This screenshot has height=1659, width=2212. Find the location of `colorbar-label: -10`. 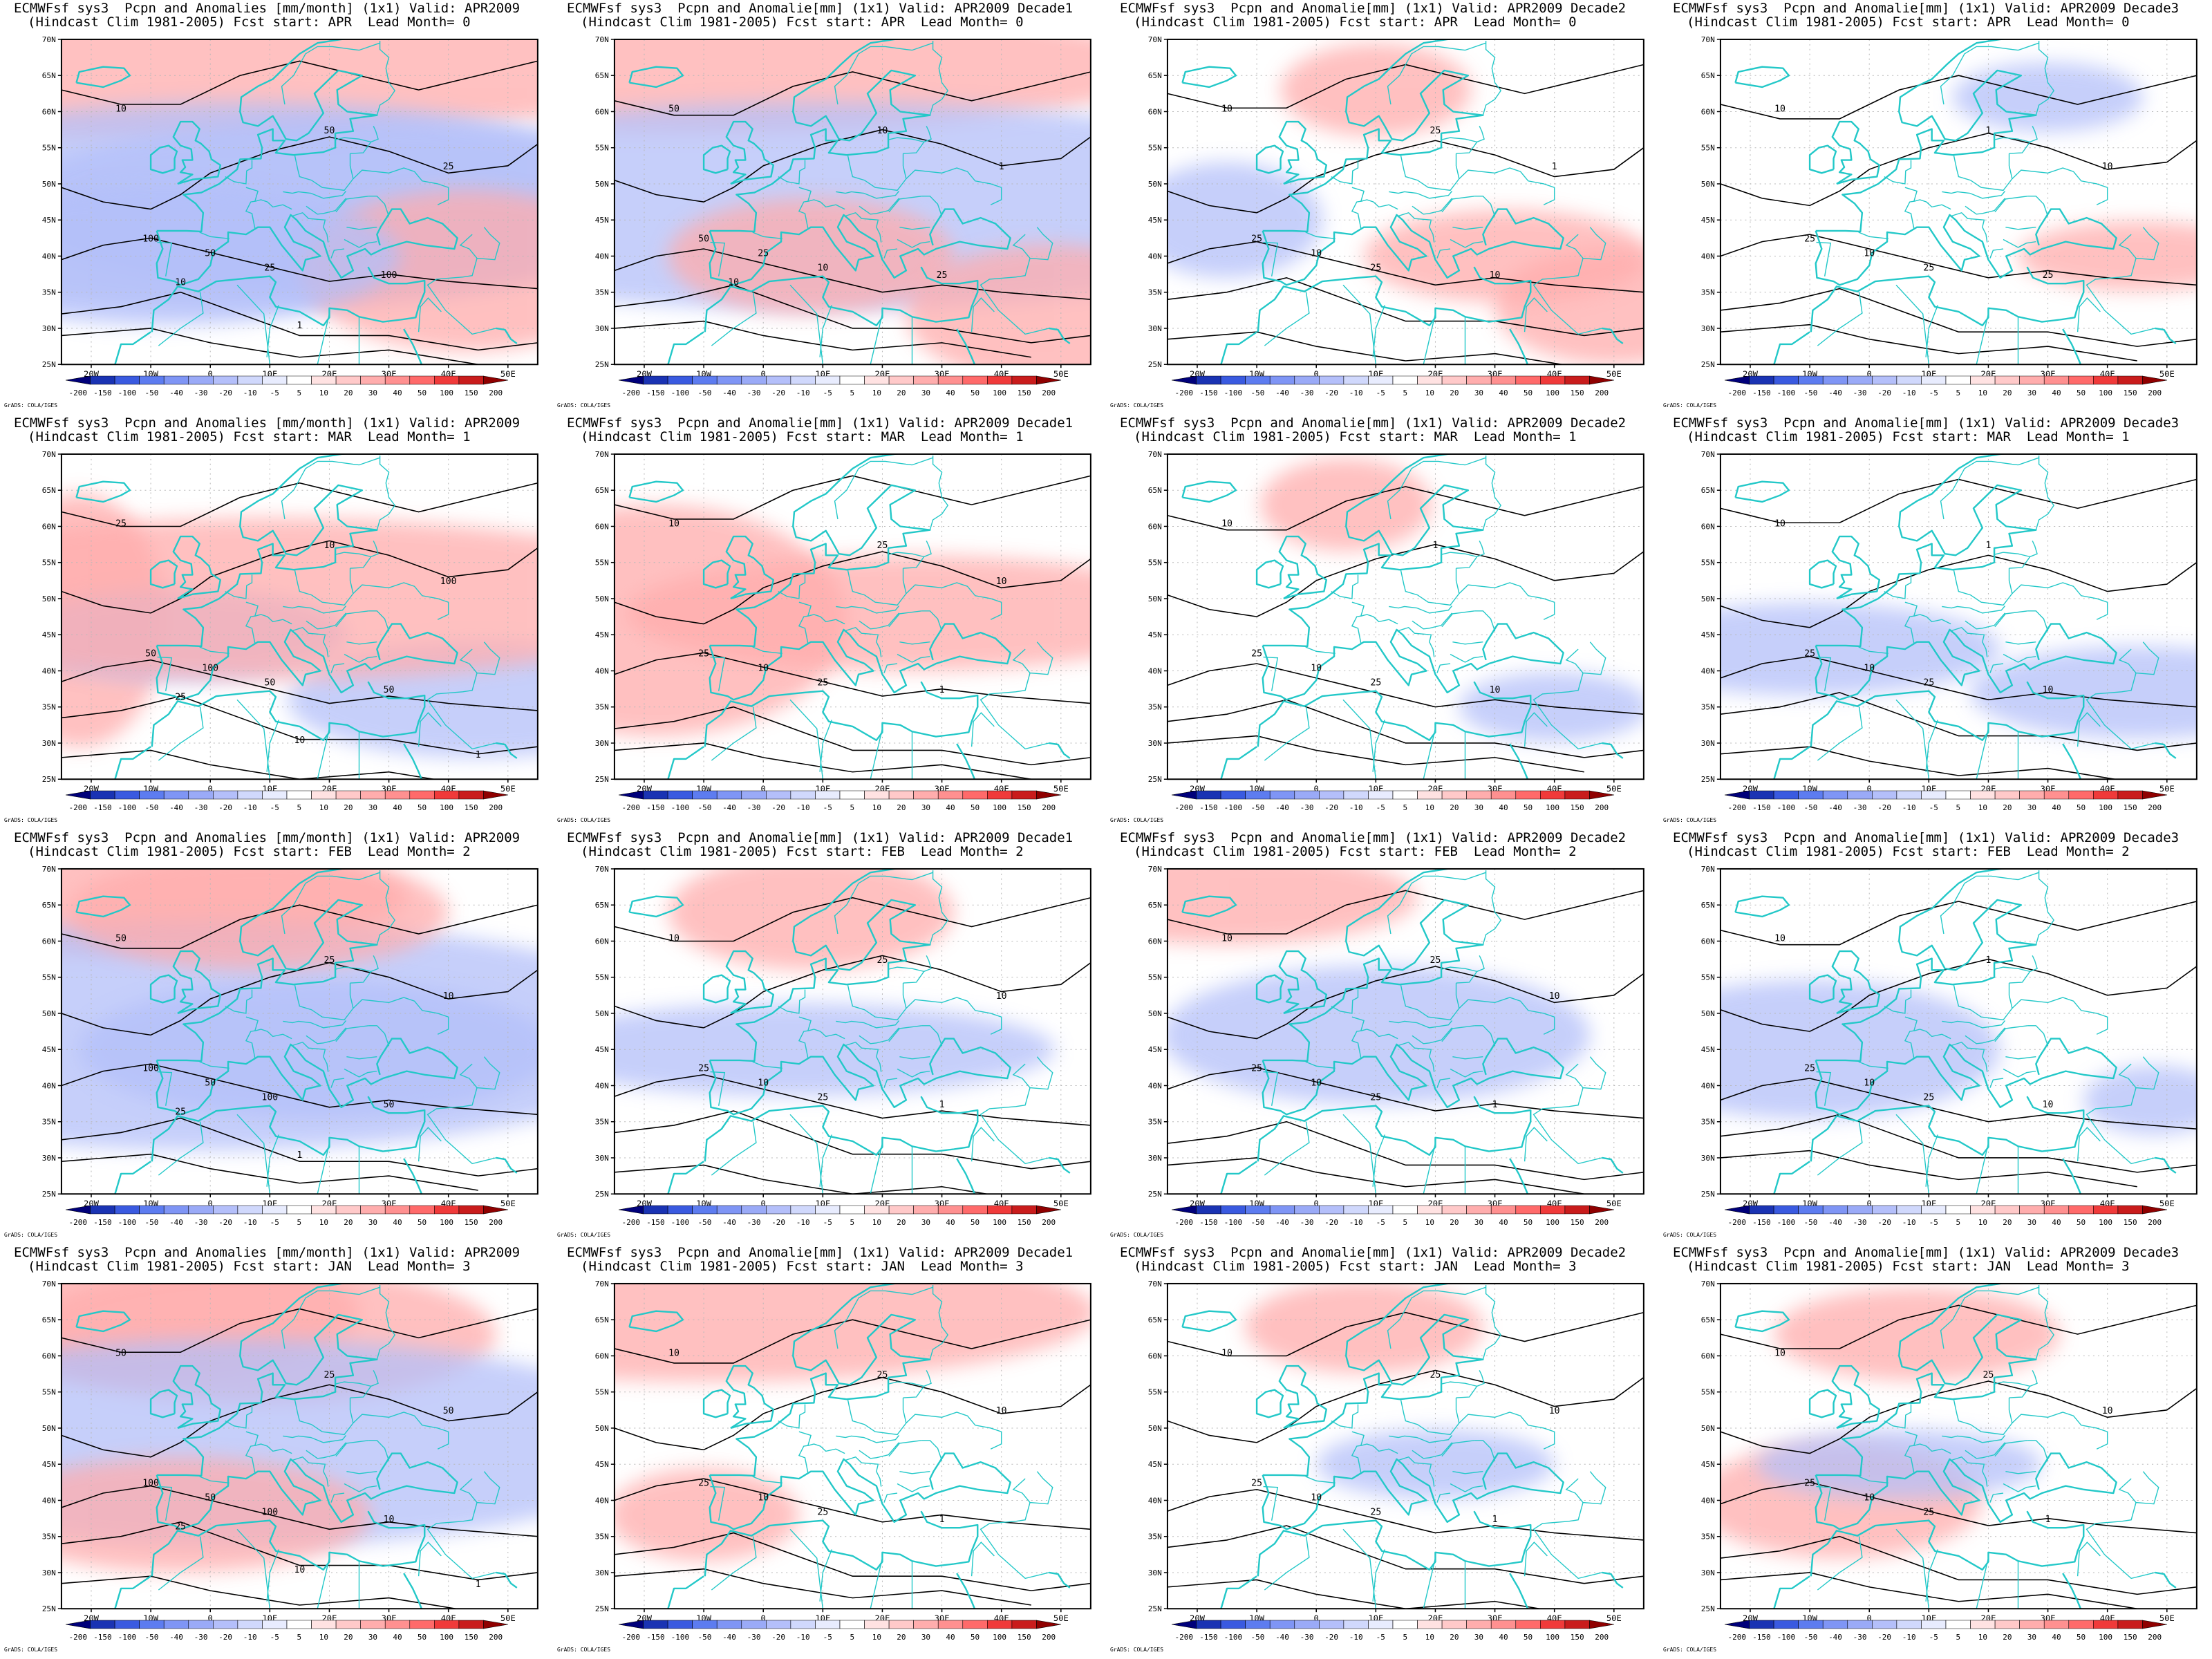

colorbar-label: -10 is located at coordinates (1356, 807).